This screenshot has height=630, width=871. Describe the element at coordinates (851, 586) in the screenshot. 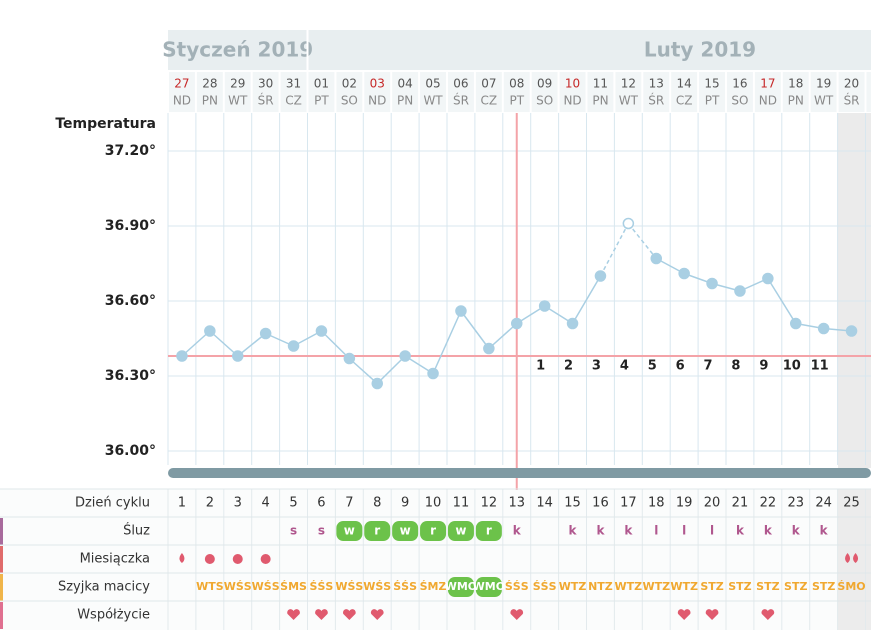

I see `cell-value: ŚMO` at that location.